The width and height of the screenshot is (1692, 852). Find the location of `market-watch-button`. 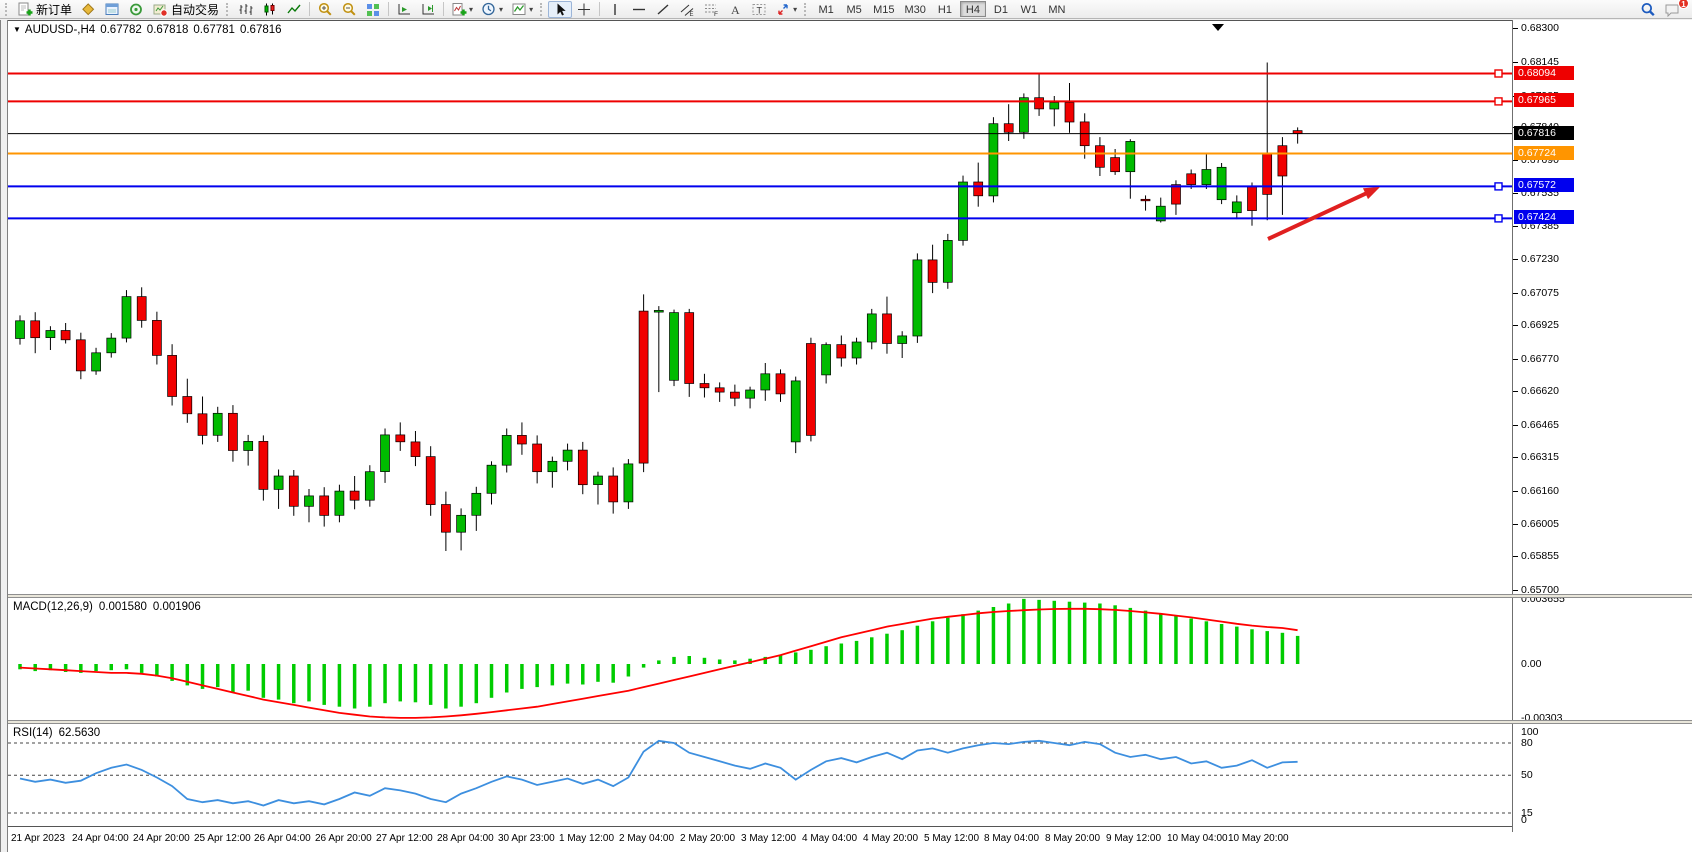

market-watch-button is located at coordinates (88, 9).